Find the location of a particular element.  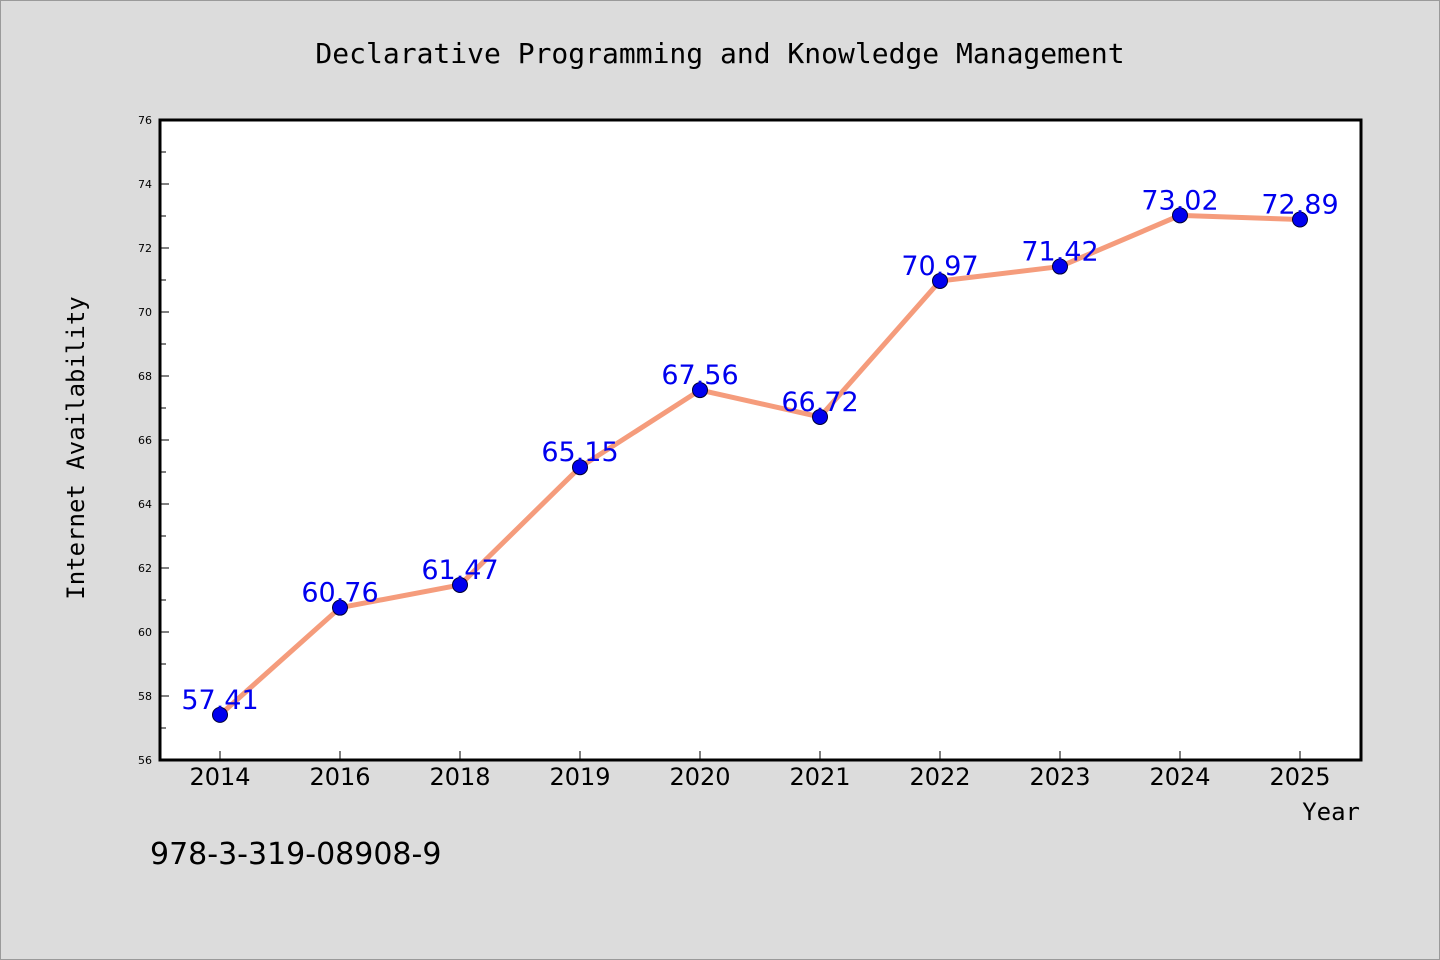

y-tick-label: 64 is located at coordinates (145, 504).